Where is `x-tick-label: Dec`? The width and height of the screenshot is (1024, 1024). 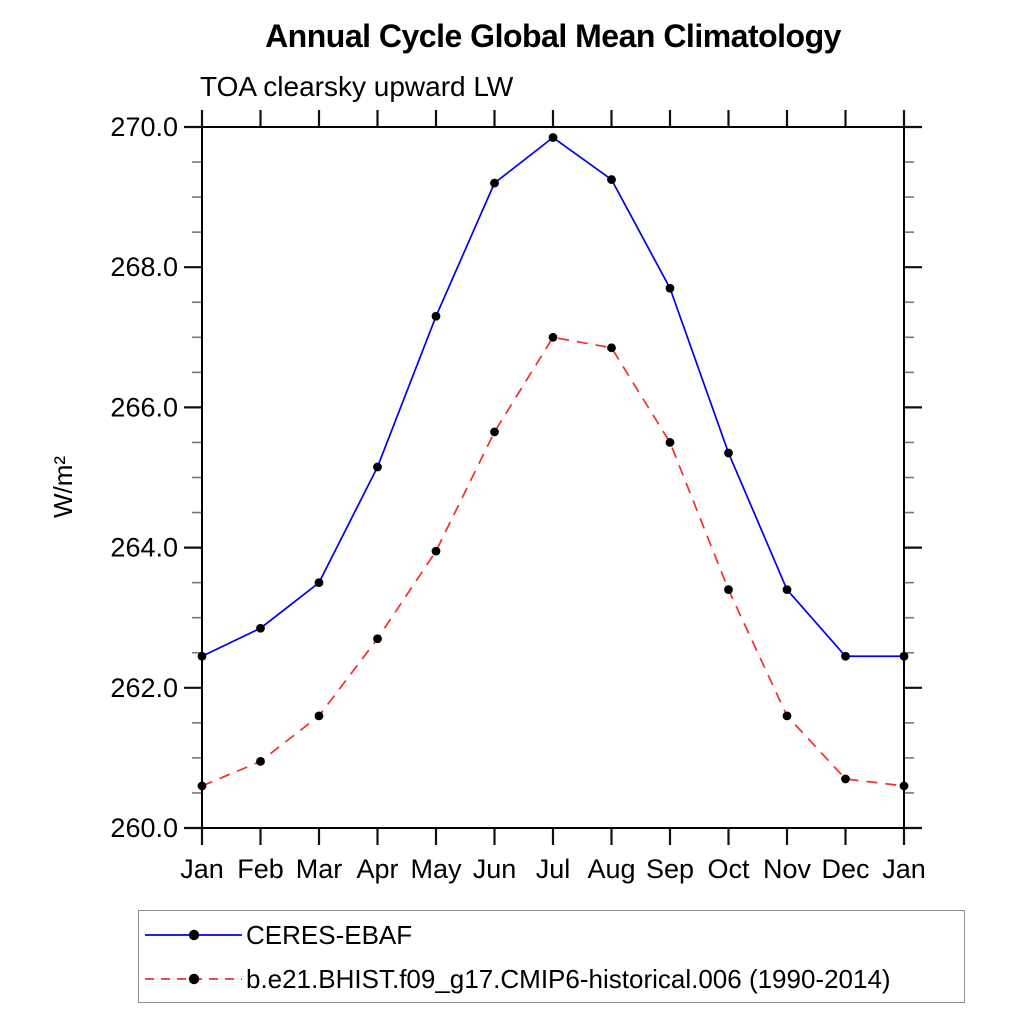 x-tick-label: Dec is located at coordinates (845, 869).